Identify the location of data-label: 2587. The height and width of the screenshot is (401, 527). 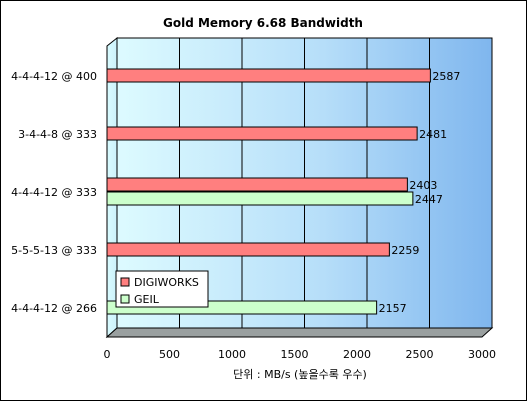
(446, 76).